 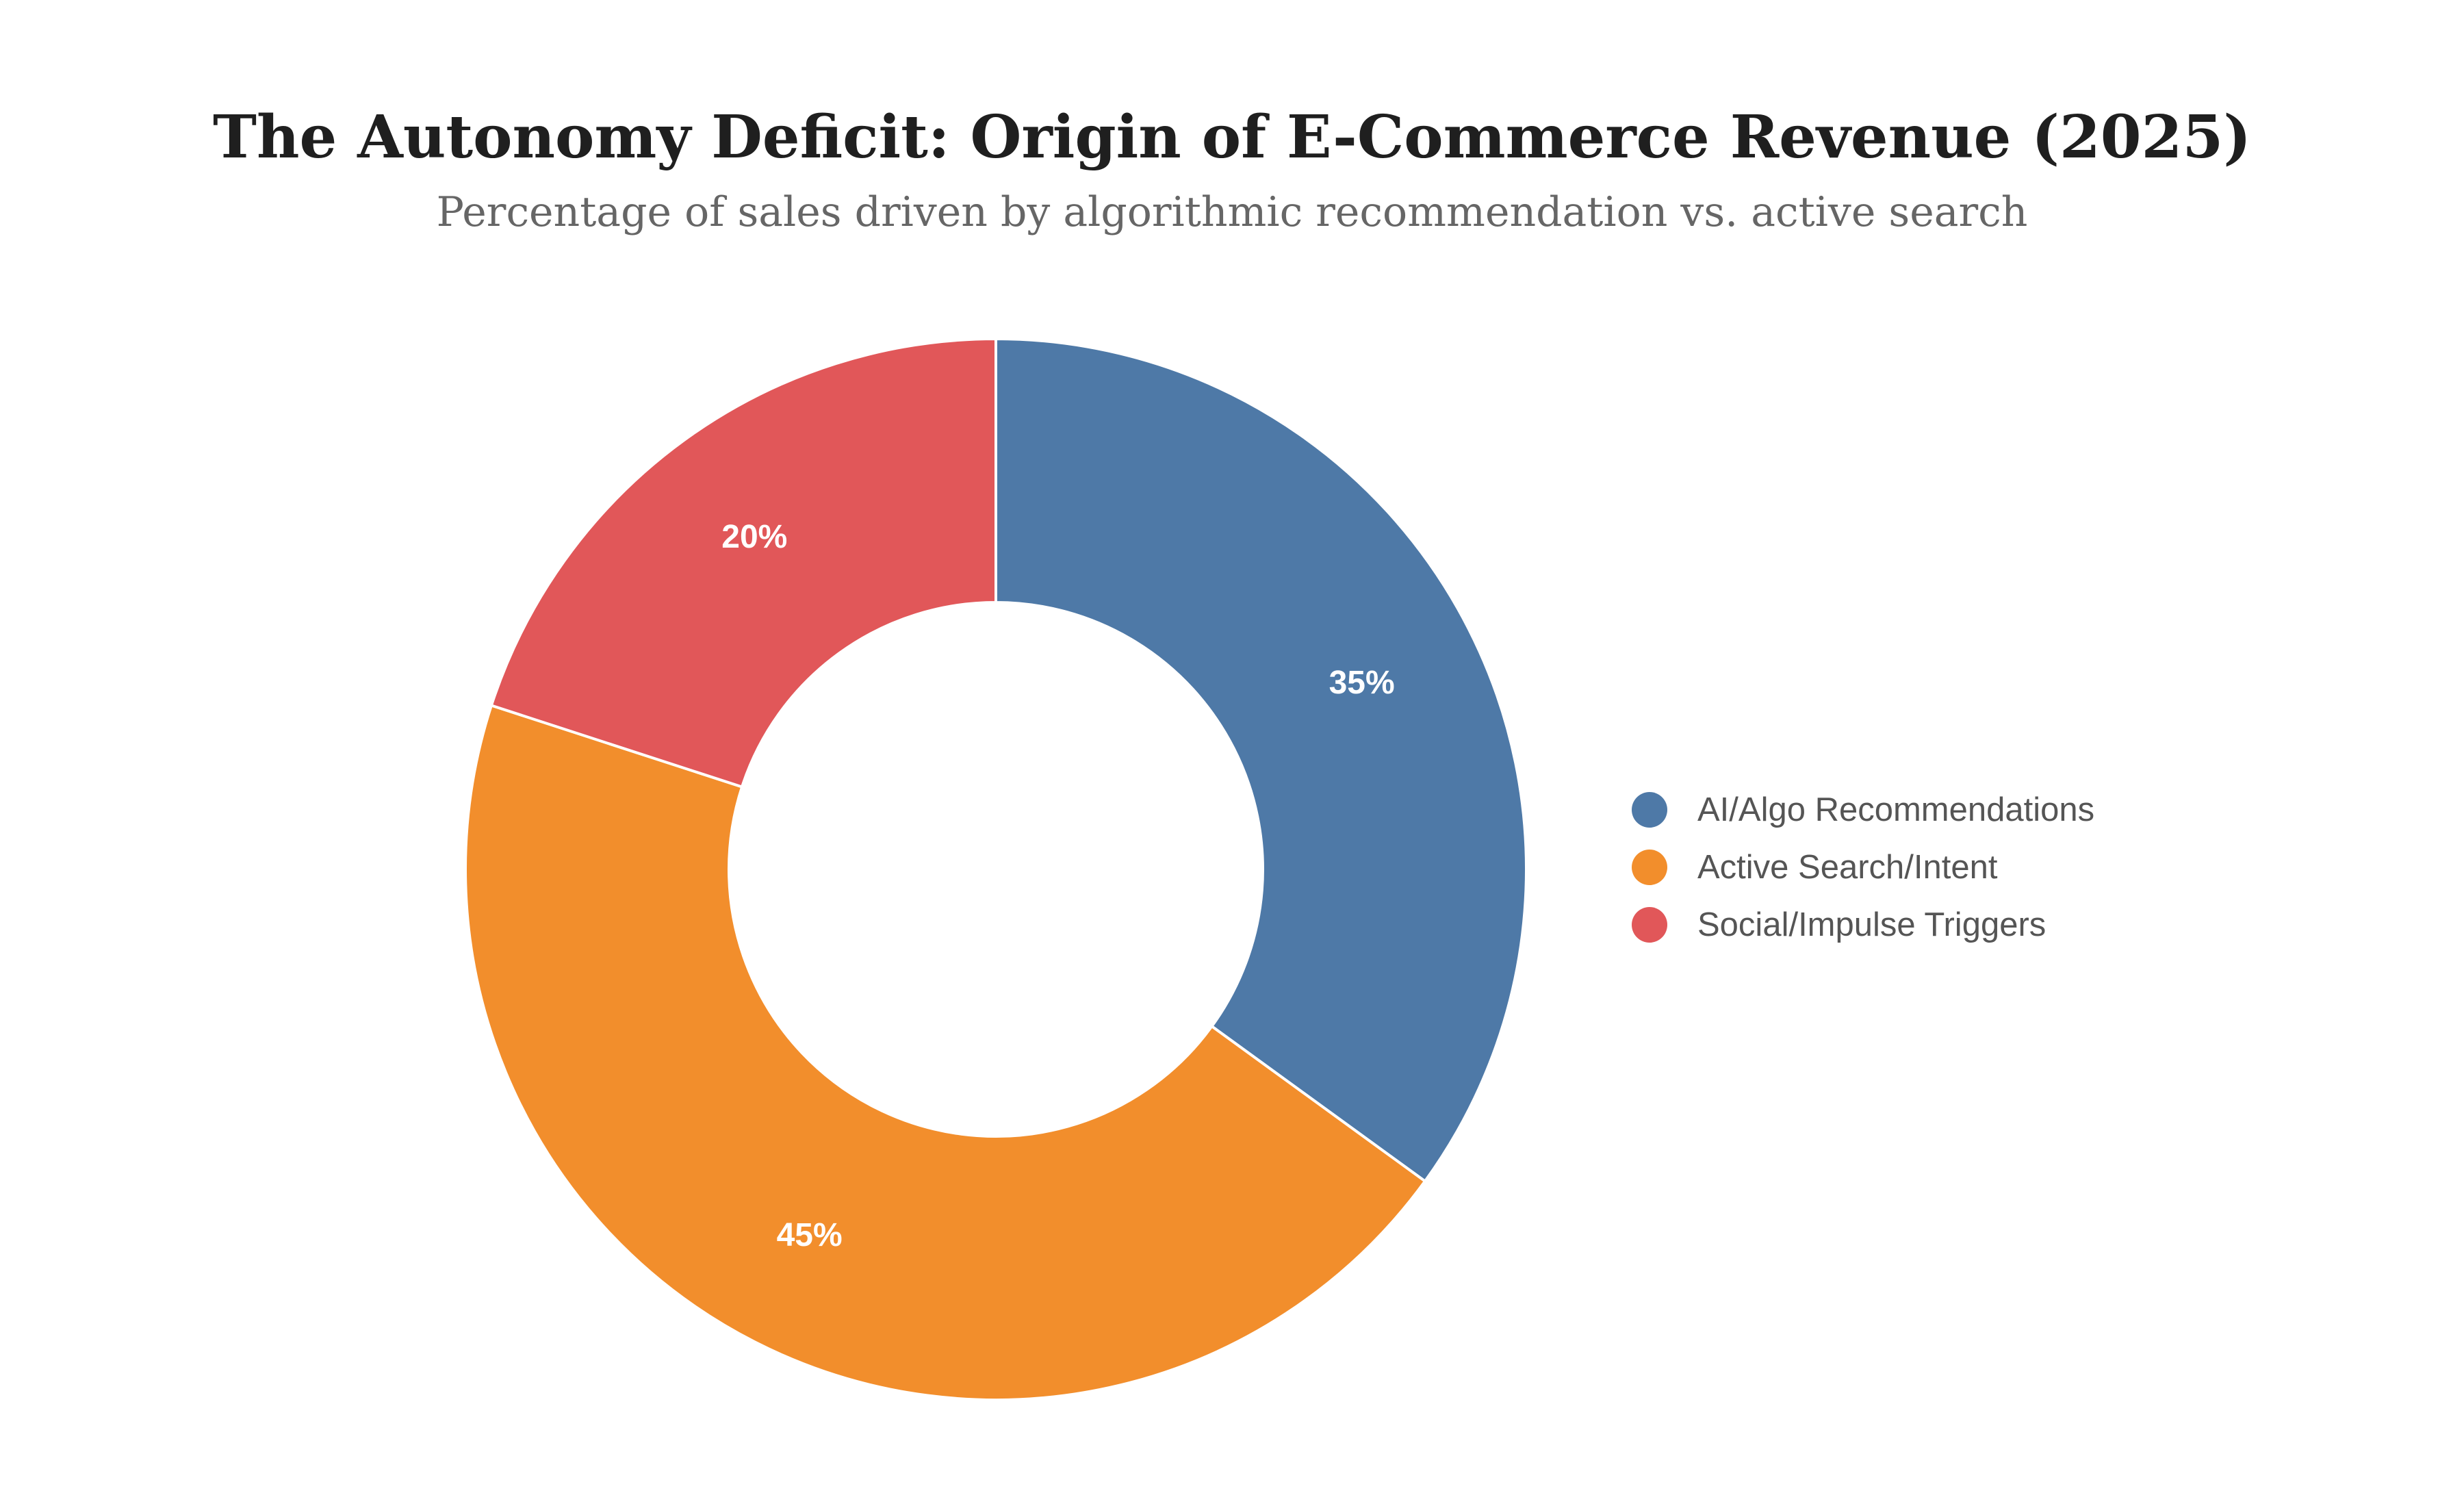 What do you see at coordinates (1895, 809) in the screenshot?
I see `legend-label: AI/Algo Recommendations` at bounding box center [1895, 809].